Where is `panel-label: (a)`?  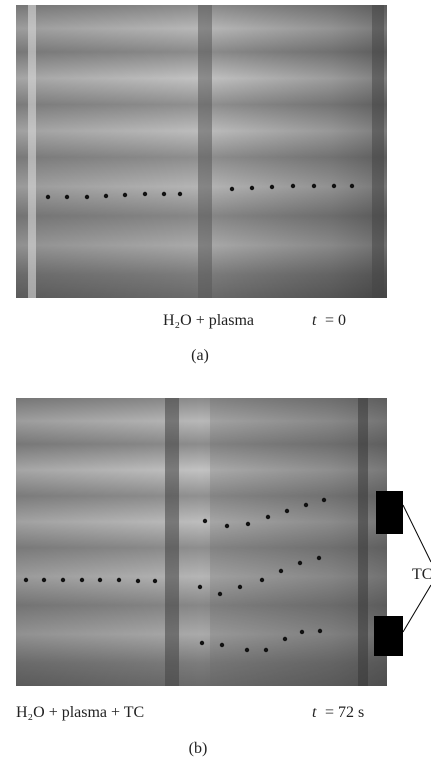
panel-label: (a) is located at coordinates (200, 355).